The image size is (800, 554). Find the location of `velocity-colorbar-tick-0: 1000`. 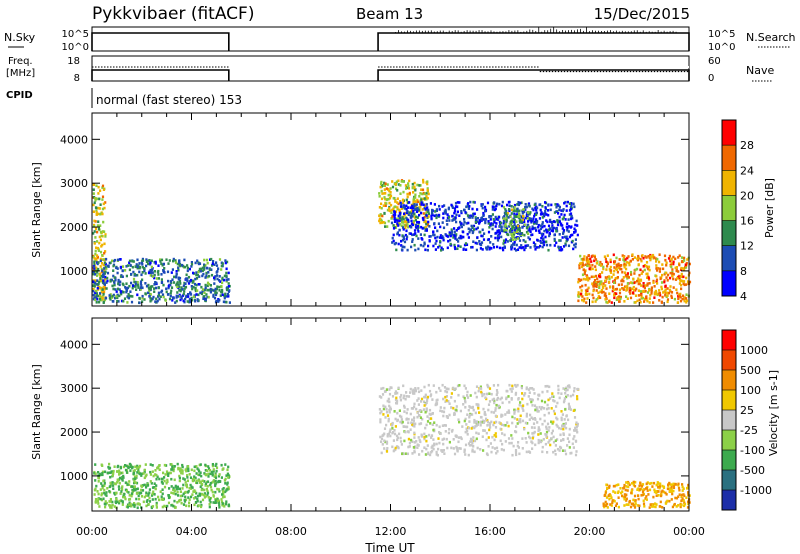

velocity-colorbar-tick-0: 1000 is located at coordinates (754, 350).